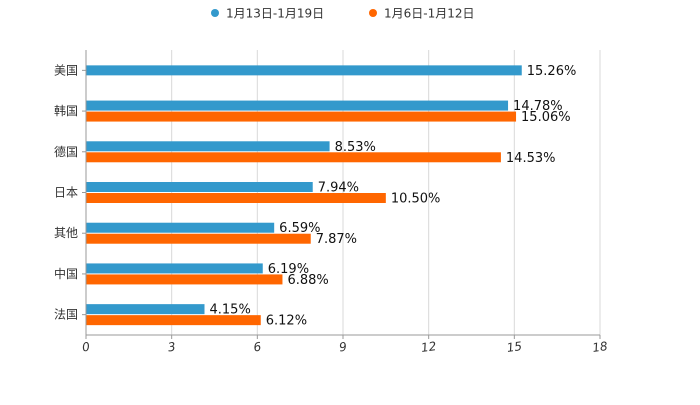  What do you see at coordinates (172, 347) in the screenshot?
I see `x-tick-label: 3` at bounding box center [172, 347].